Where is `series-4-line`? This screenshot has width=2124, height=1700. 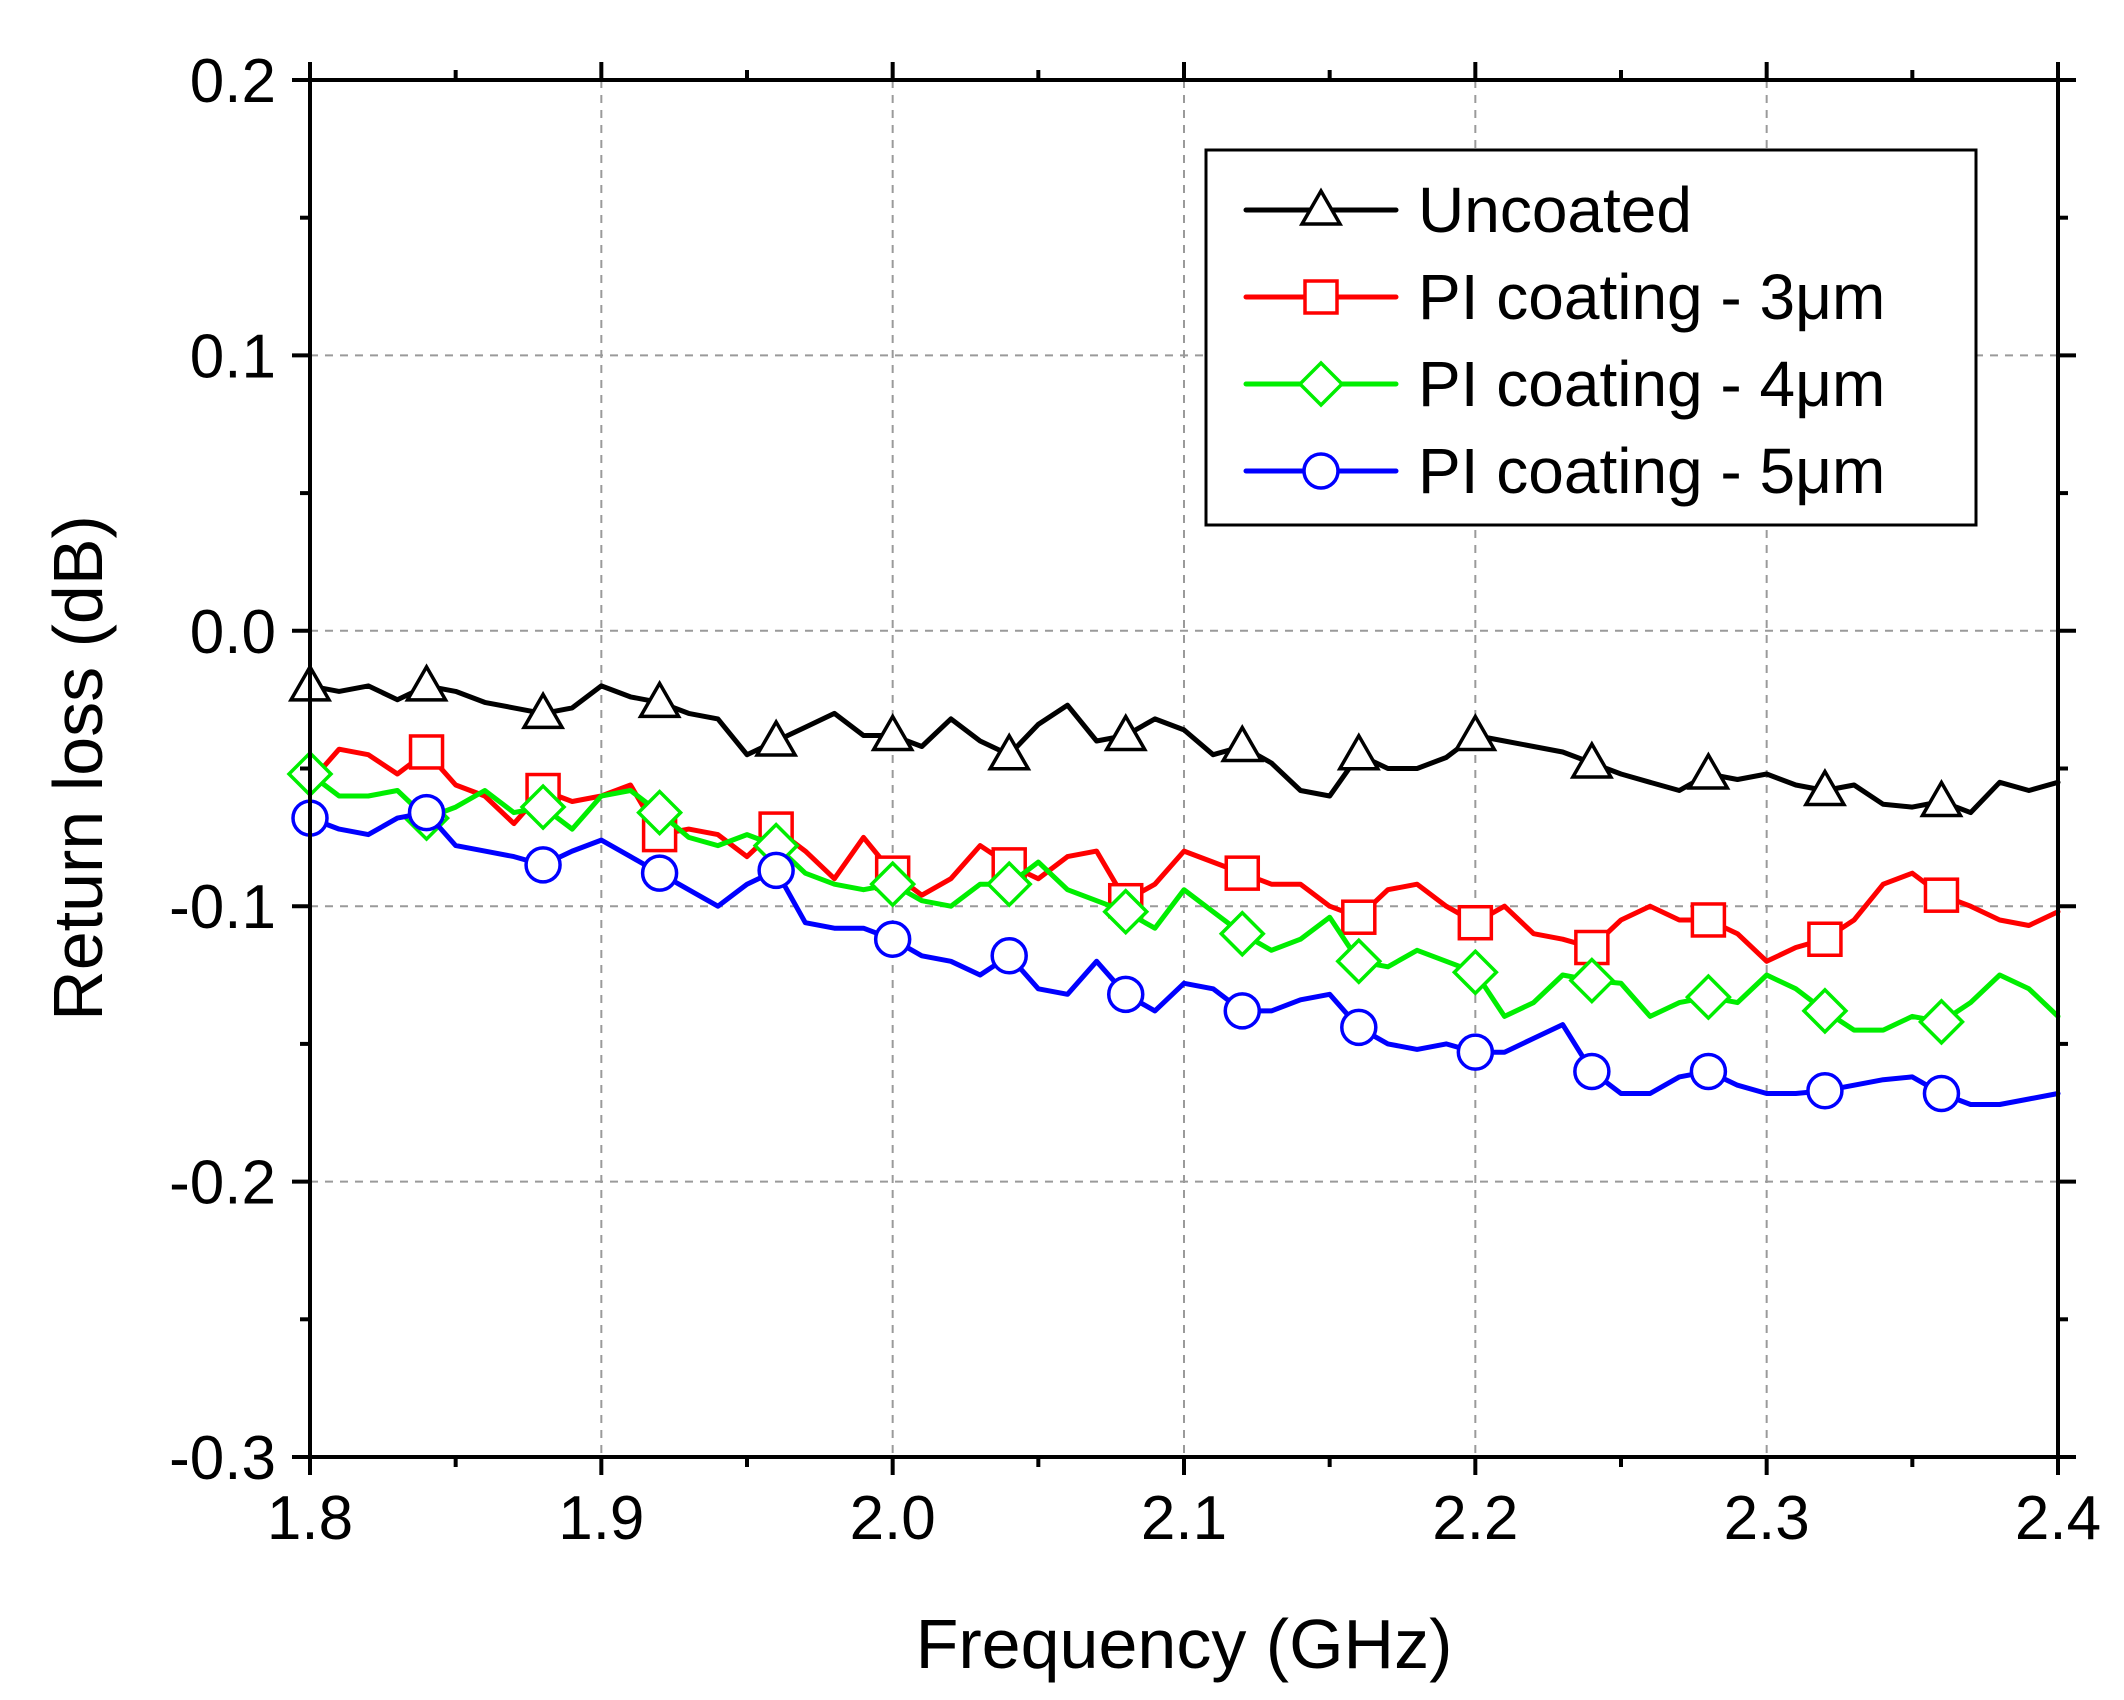
series-4-line is located at coordinates (1184, 958).